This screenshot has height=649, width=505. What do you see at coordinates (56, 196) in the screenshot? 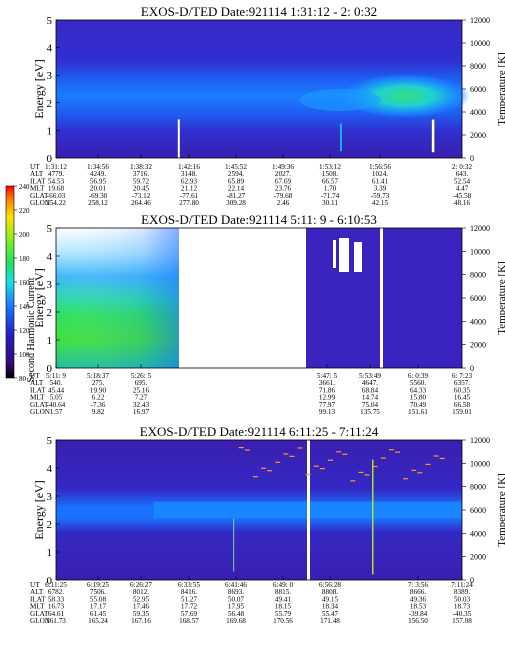
I see `table-cell: -66.03` at bounding box center [56, 196].